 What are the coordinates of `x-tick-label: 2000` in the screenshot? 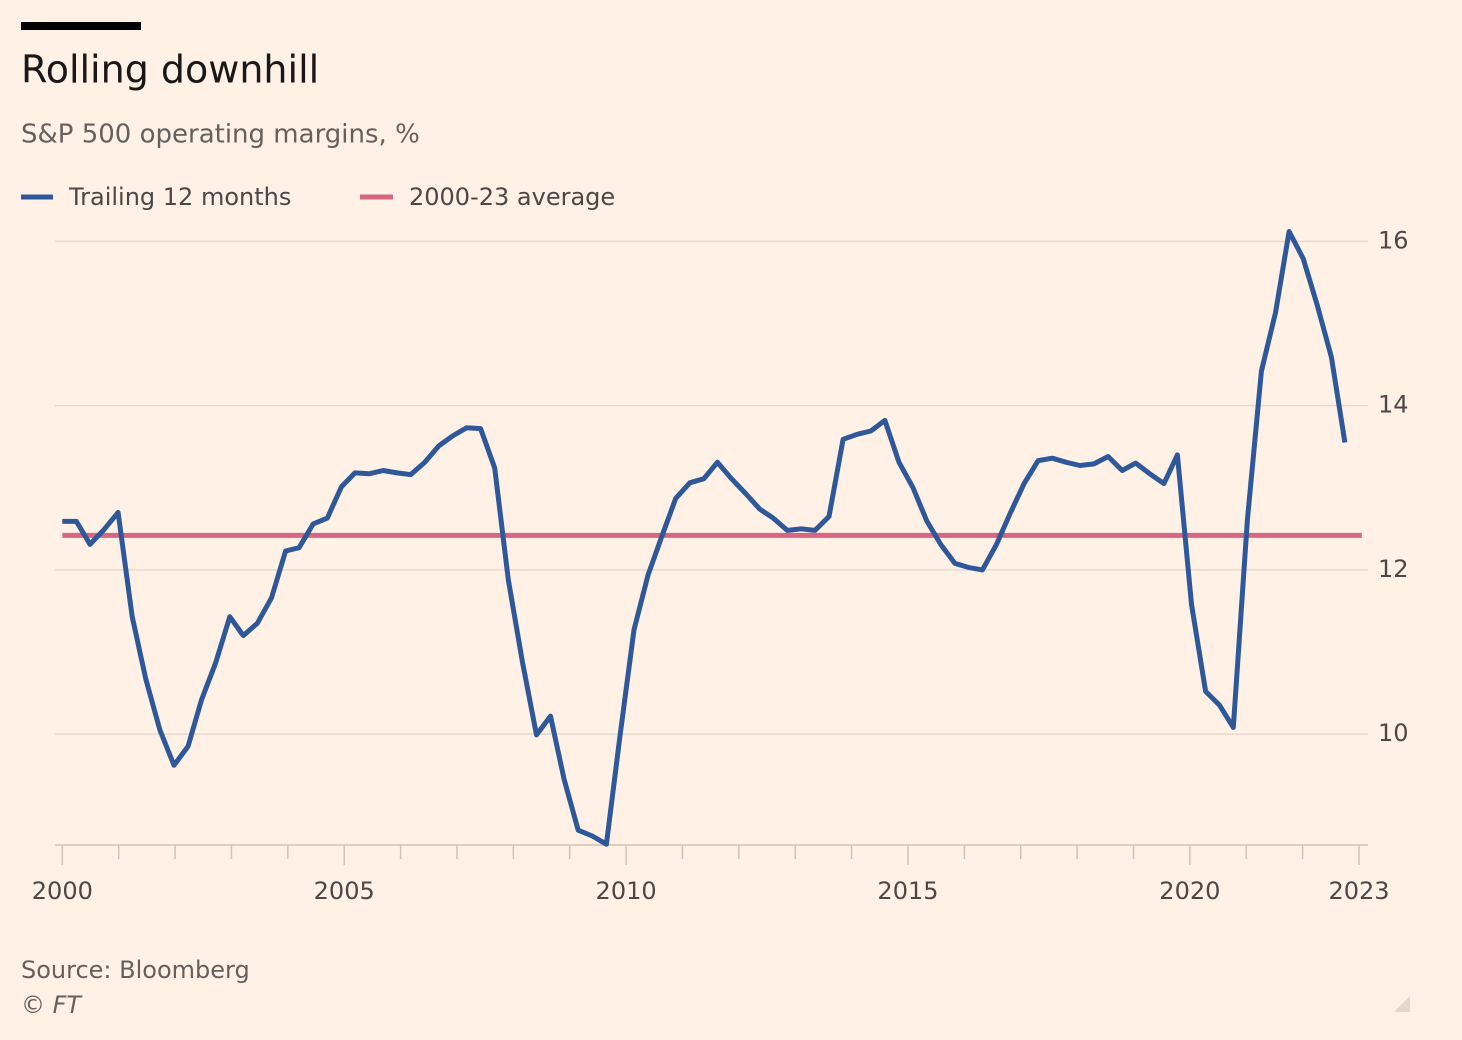 It's located at (62, 891).